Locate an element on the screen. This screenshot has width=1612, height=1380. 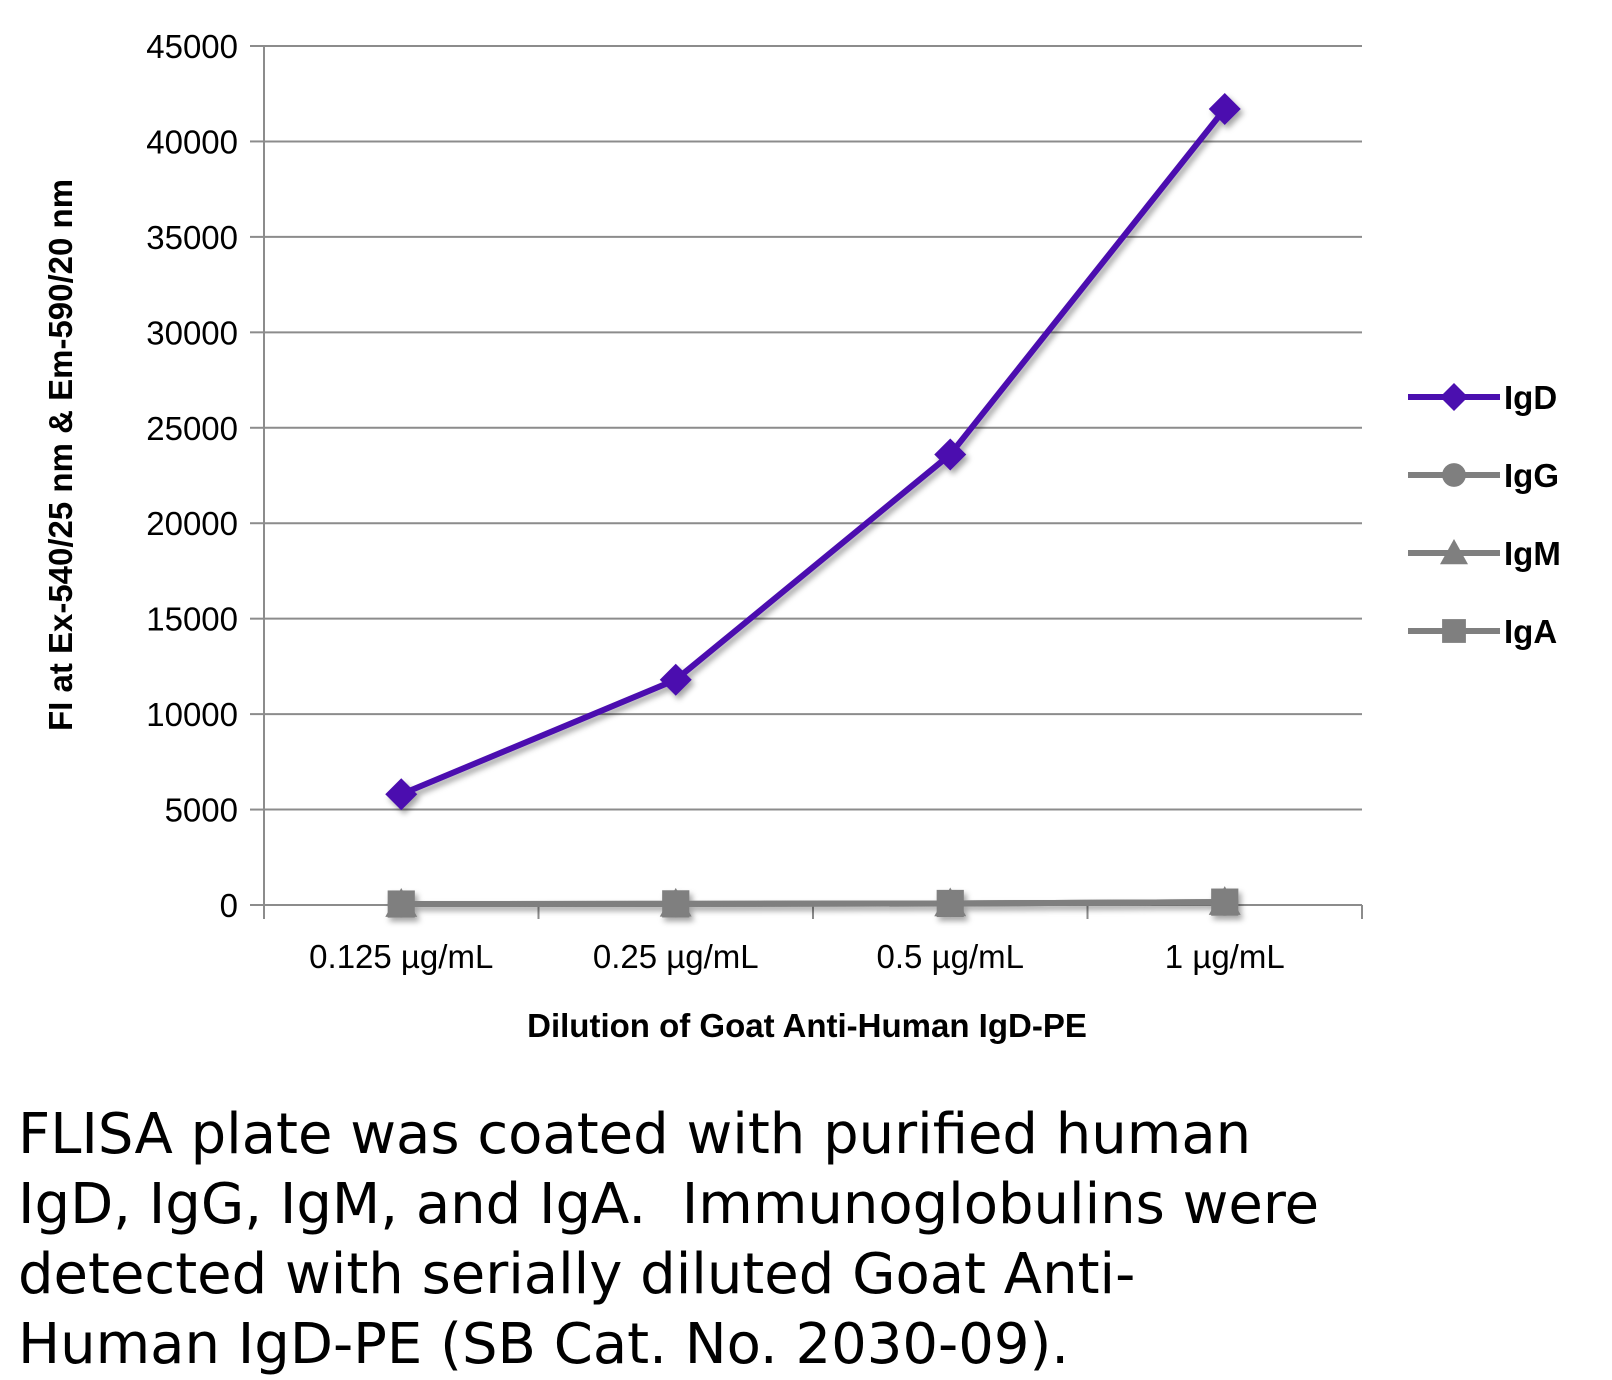
y-tick-label: 5000 is located at coordinates (201, 810).